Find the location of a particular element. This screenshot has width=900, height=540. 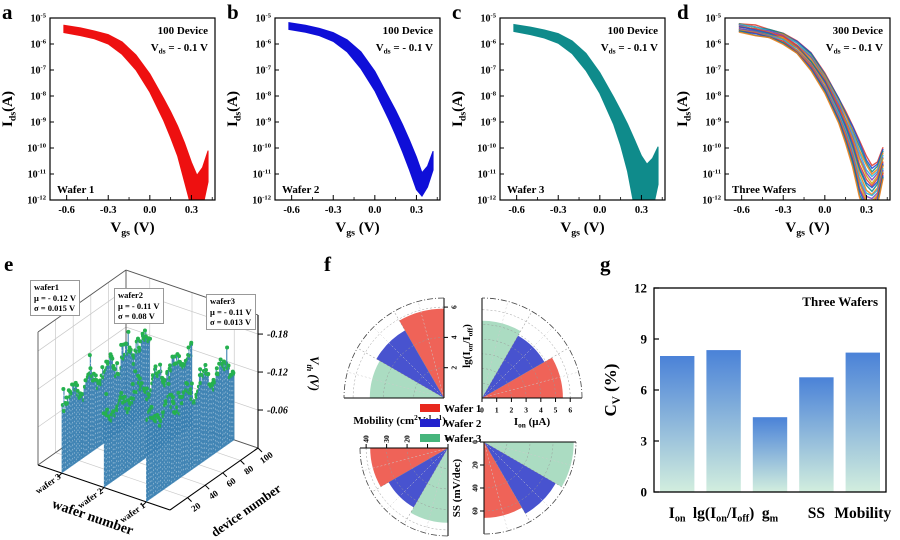

device-curve is located at coordinates (811, 107).